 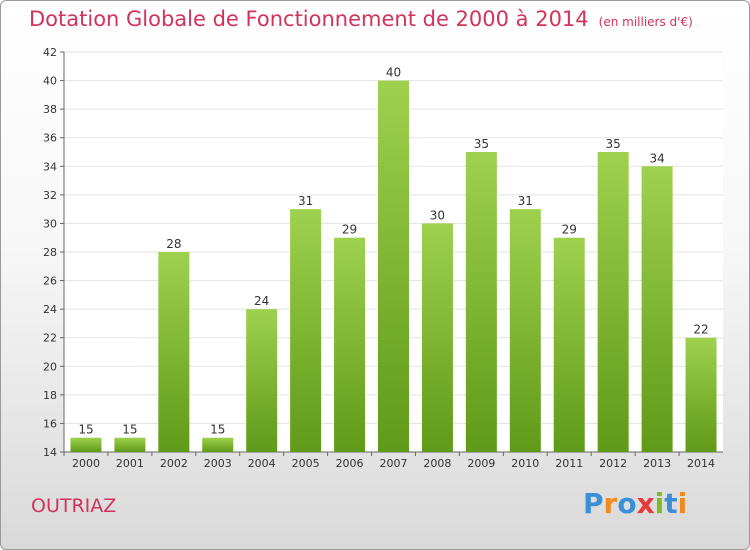 I want to click on x-tick-label: 2008, so click(x=437, y=463).